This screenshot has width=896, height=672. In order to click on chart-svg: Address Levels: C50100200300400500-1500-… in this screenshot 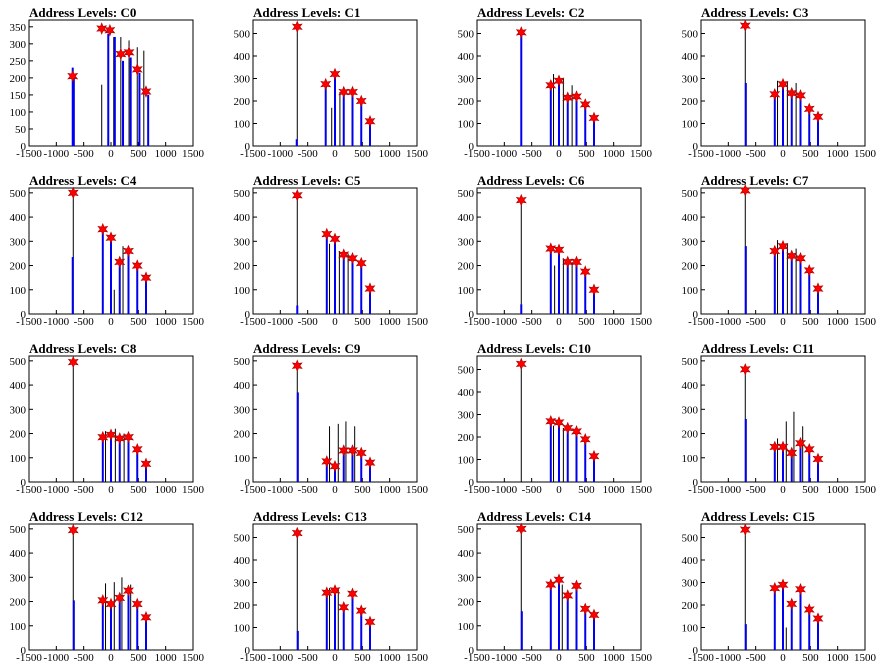, I will do `click(331, 250)`.